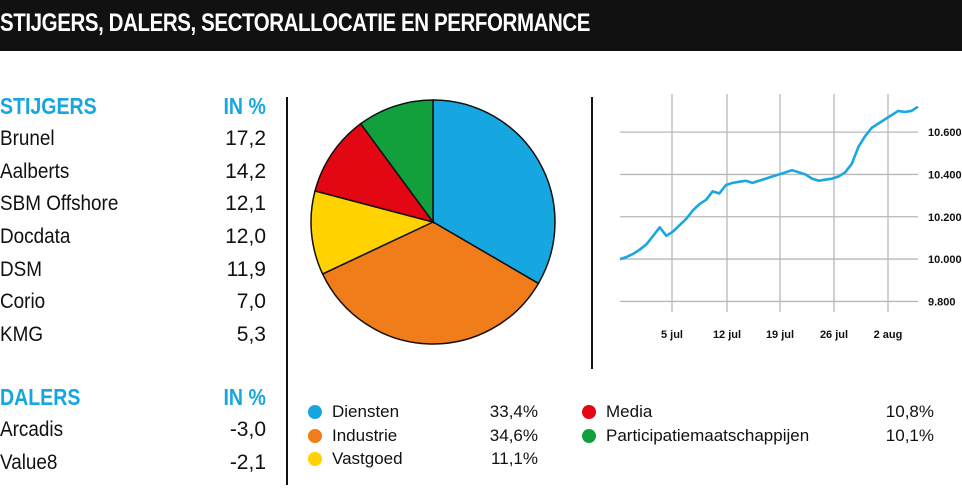 The width and height of the screenshot is (962, 503). What do you see at coordinates (246, 269) in the screenshot?
I see `stijgers-value: 11,9` at bounding box center [246, 269].